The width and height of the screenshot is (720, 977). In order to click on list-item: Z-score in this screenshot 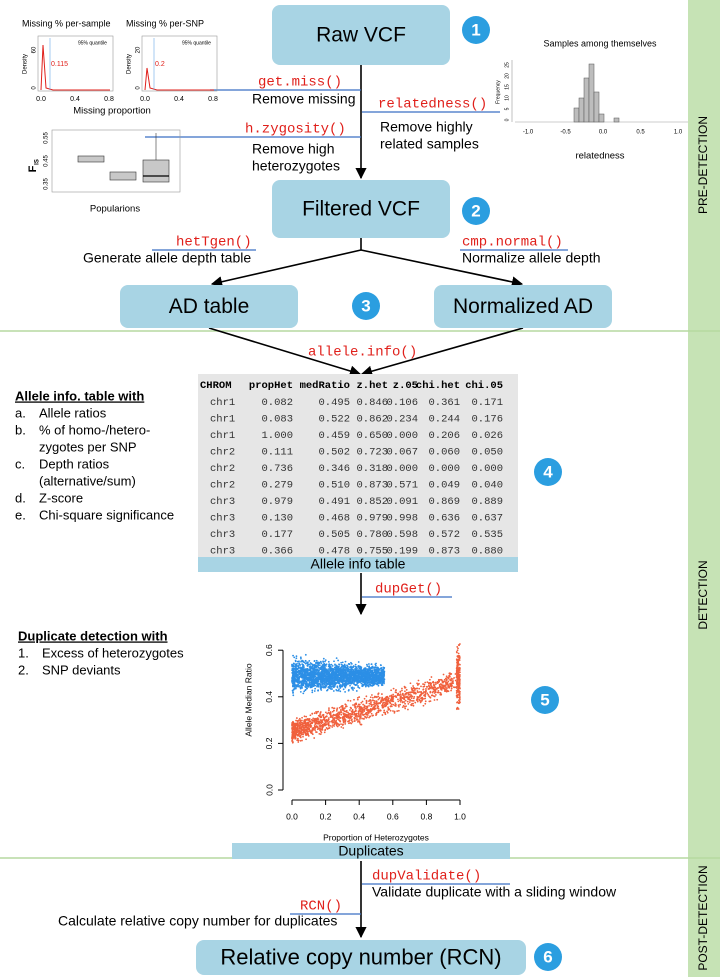, I will do `click(61, 497)`.